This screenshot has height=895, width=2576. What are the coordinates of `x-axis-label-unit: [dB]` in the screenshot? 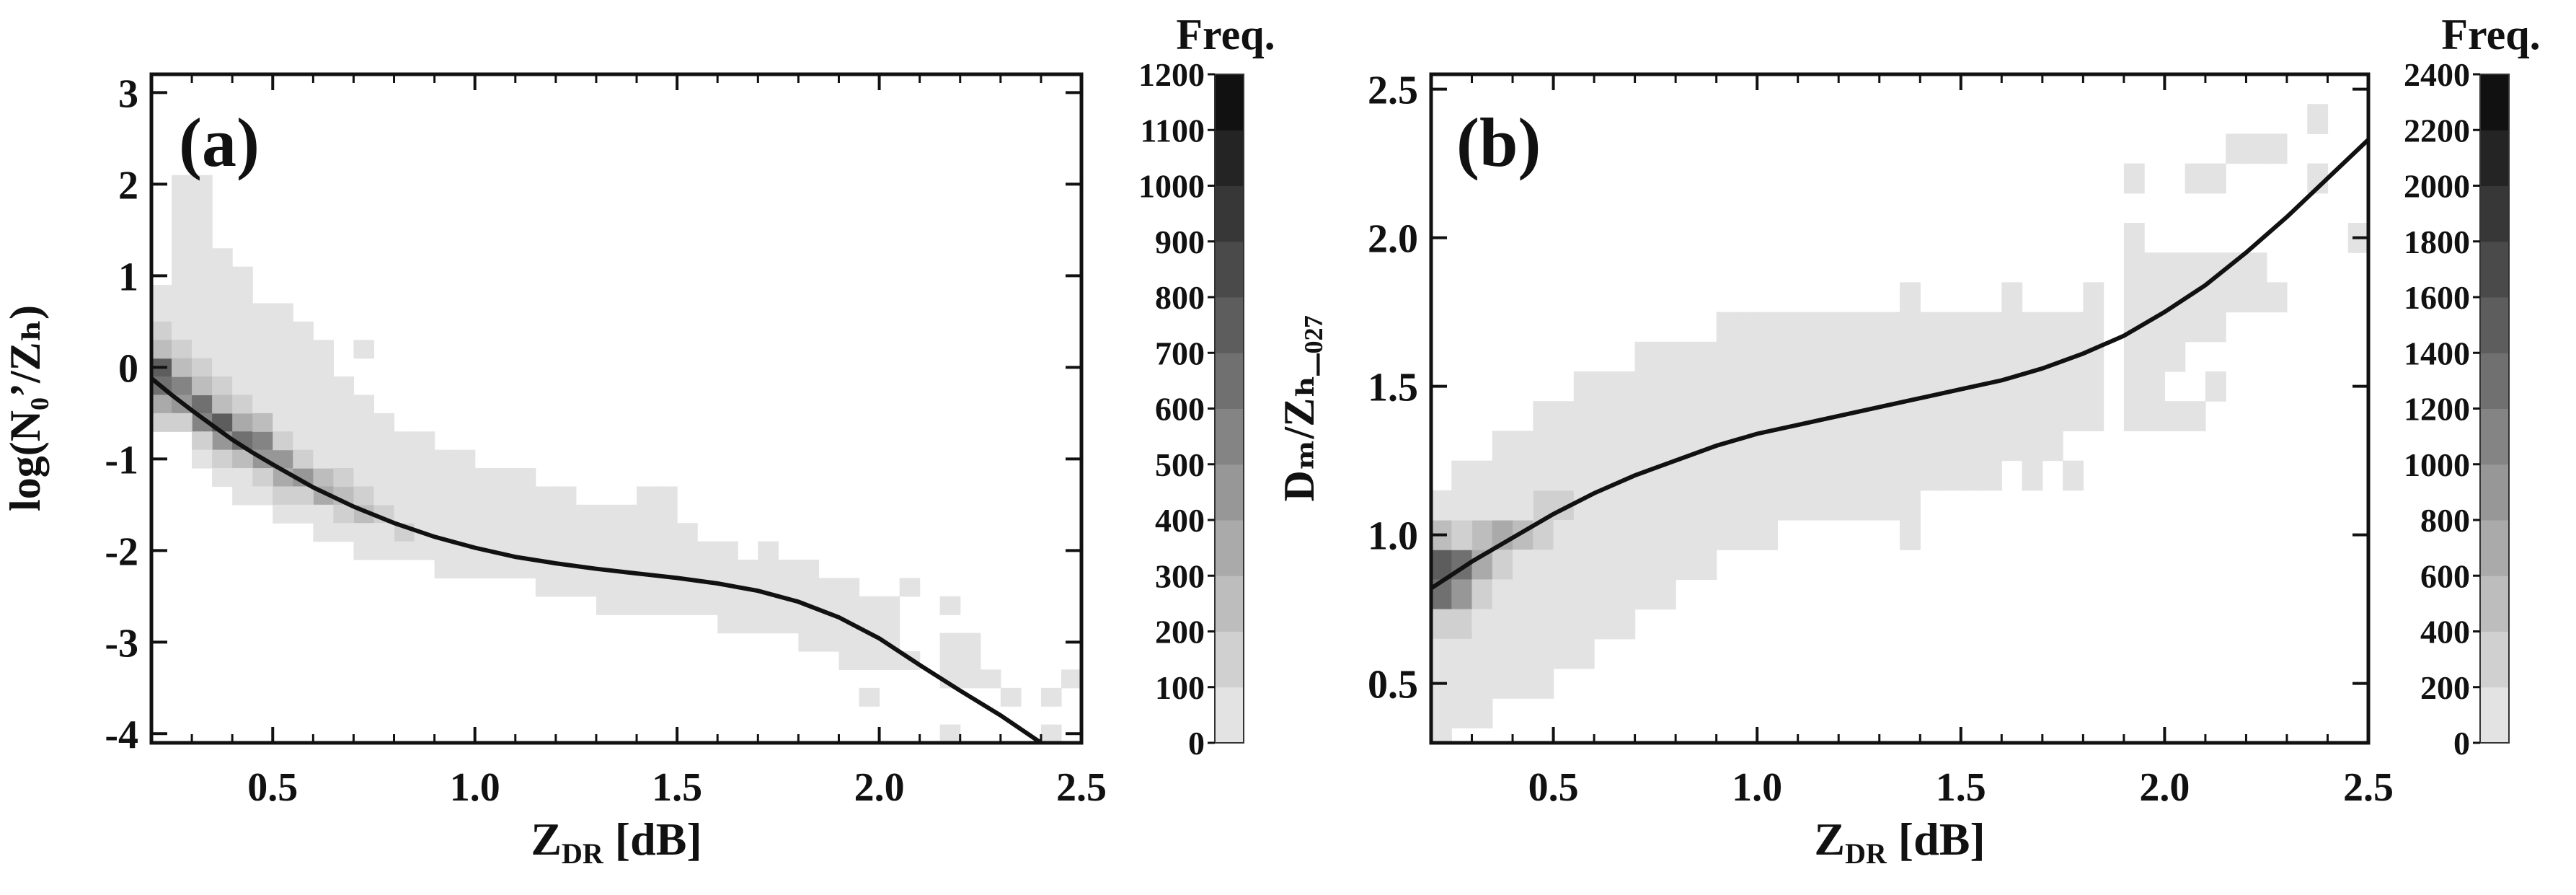 It's located at (1936, 839).